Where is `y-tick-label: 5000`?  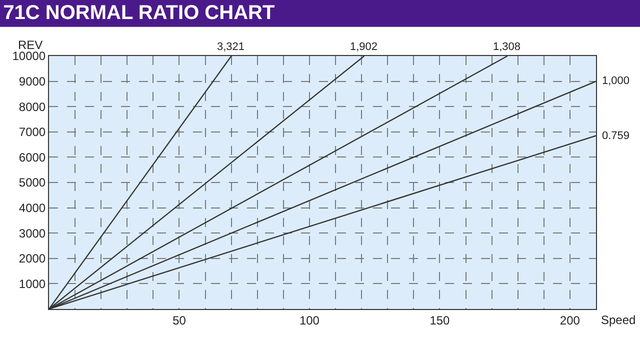
y-tick-label: 5000 is located at coordinates (32, 183).